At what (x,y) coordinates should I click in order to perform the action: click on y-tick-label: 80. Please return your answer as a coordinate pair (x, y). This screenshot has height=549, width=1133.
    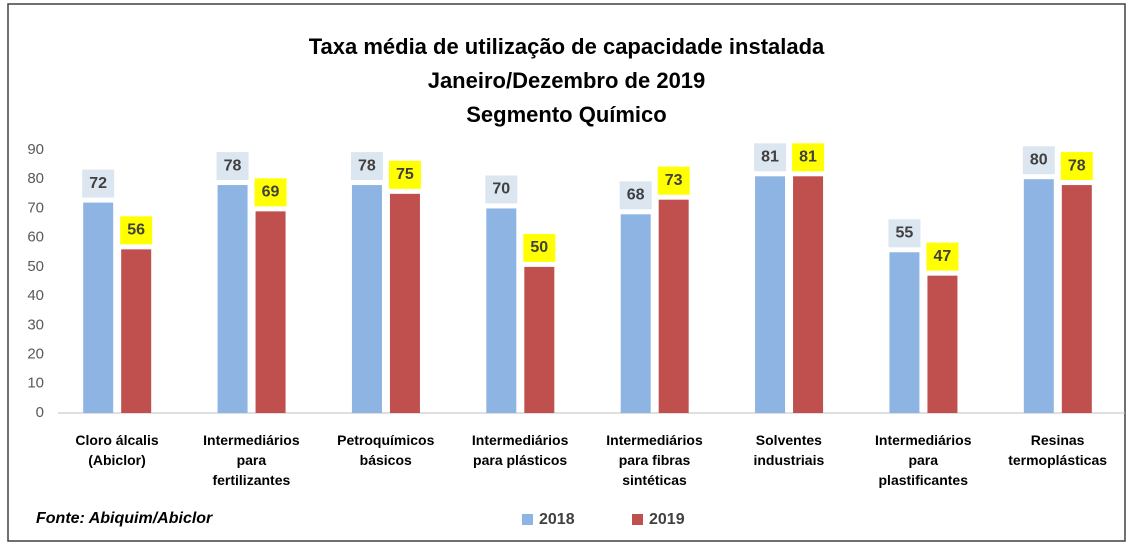
    Looking at the image, I should click on (35, 178).